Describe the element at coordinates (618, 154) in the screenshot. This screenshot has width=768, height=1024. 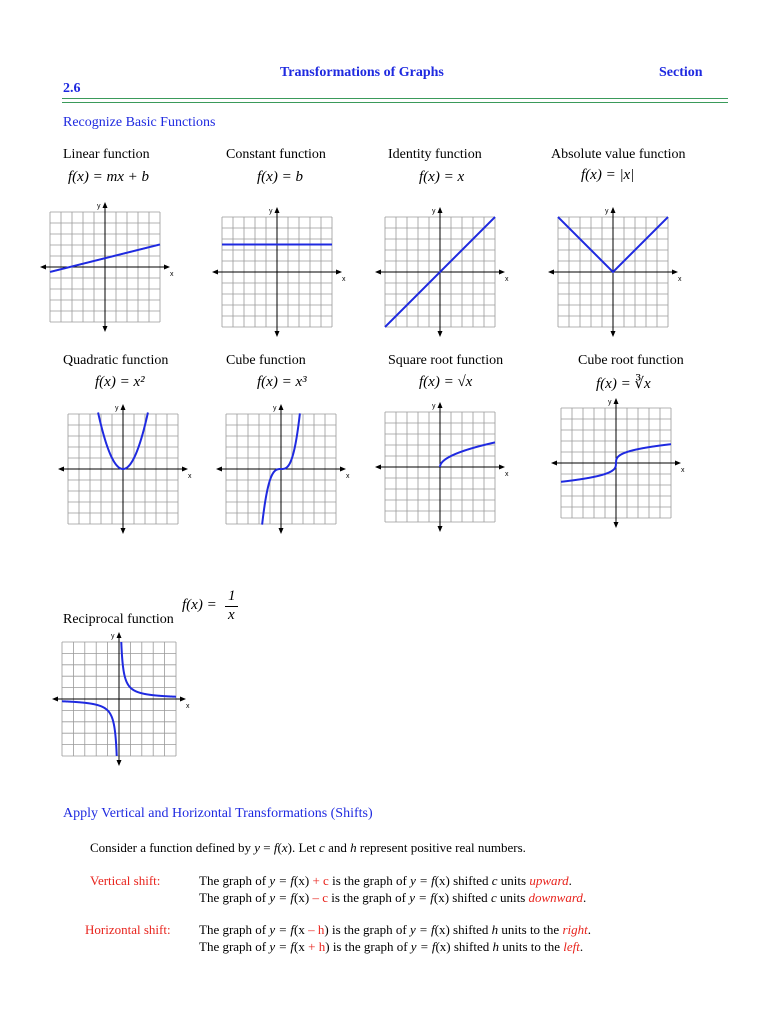
I see `fn-name-absolute: Absolute value function` at that location.